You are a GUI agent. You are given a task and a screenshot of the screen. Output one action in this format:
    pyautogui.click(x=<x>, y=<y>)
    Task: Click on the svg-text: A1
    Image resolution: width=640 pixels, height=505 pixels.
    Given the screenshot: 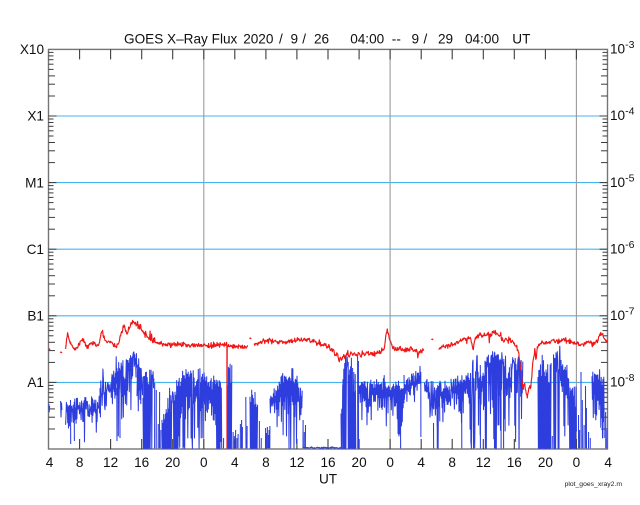 What is the action you would take?
    pyautogui.click(x=35, y=382)
    